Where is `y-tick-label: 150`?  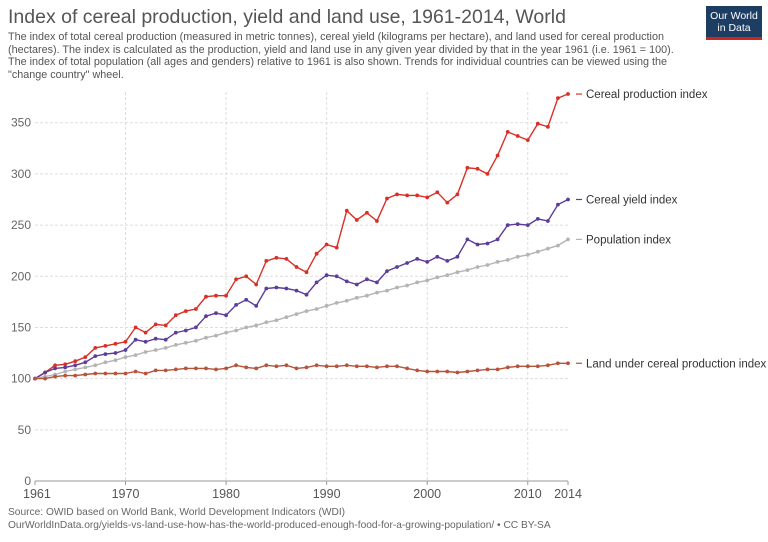
y-tick-label: 150 is located at coordinates (21, 327).